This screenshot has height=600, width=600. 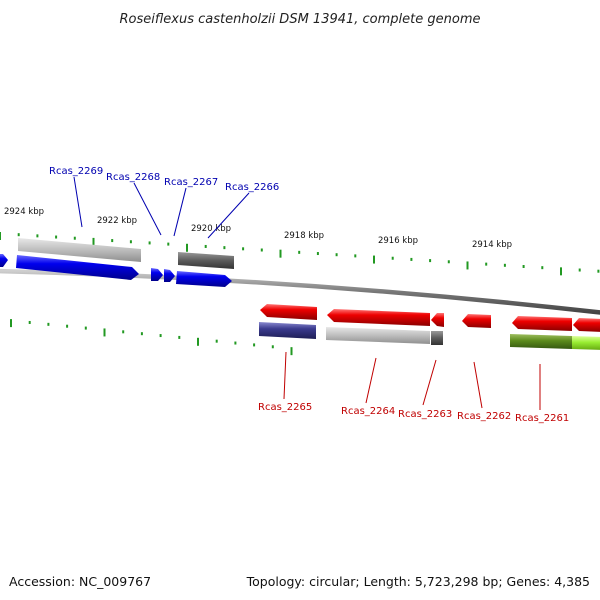 What do you see at coordinates (586, 325) in the screenshot?
I see `gene-arrow-reverse-partial` at bounding box center [586, 325].